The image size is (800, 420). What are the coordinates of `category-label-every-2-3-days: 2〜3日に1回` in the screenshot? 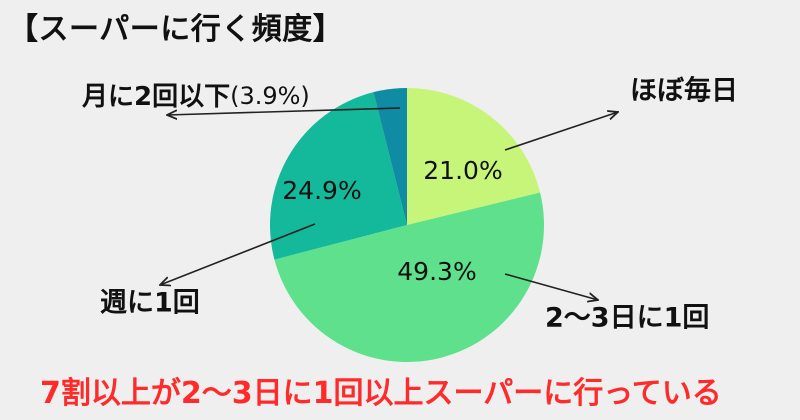 It's located at (627, 318).